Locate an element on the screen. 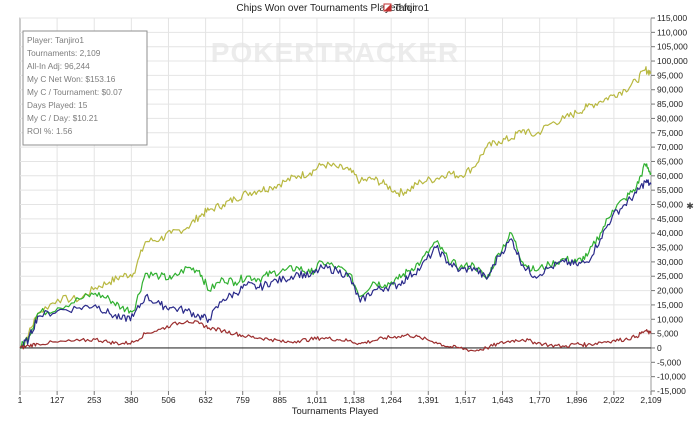 This screenshot has height=426, width=700. x-axis-label: Tournaments Played is located at coordinates (335, 411).